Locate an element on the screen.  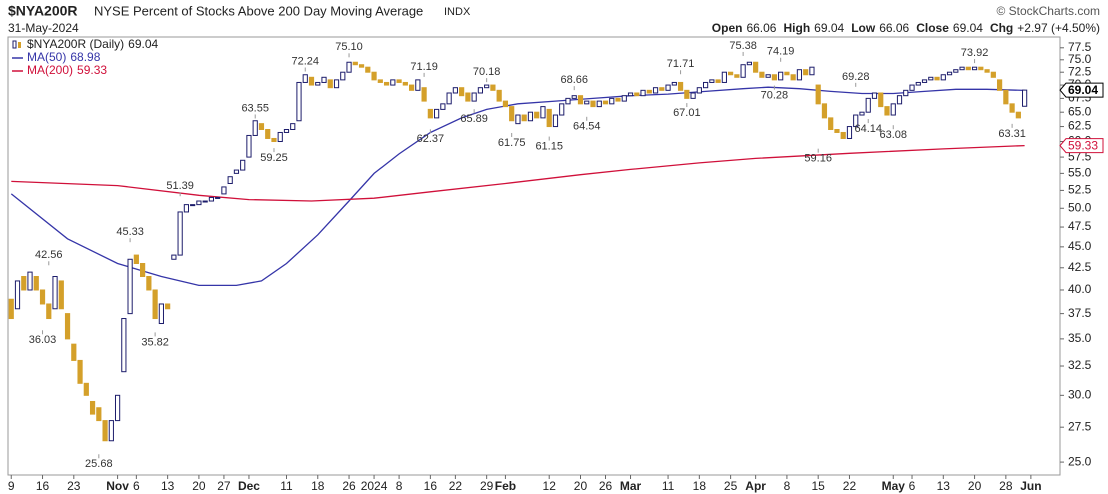
annotation: 75.38 is located at coordinates (743, 46).